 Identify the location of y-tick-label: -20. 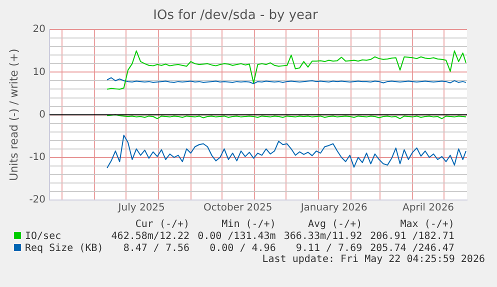
(37, 200).